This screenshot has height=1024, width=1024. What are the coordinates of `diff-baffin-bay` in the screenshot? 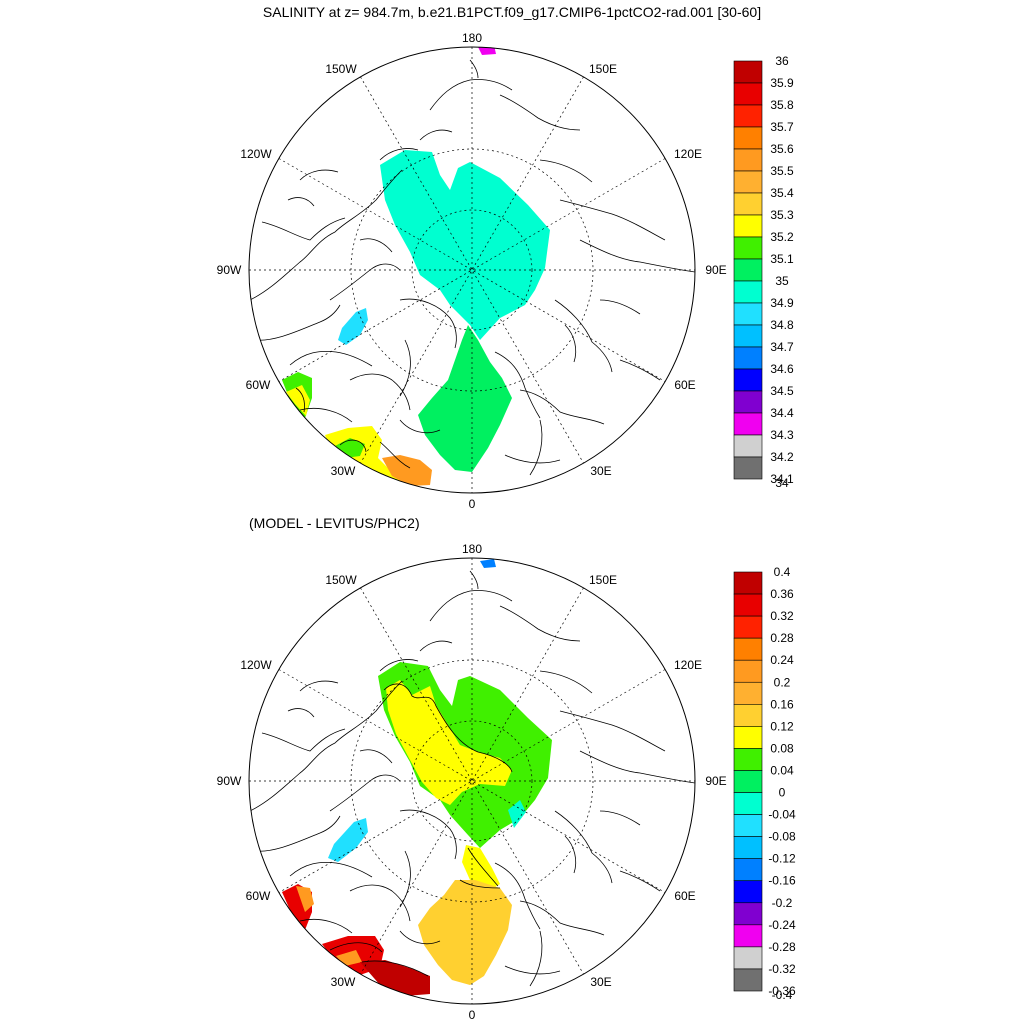 It's located at (348, 840).